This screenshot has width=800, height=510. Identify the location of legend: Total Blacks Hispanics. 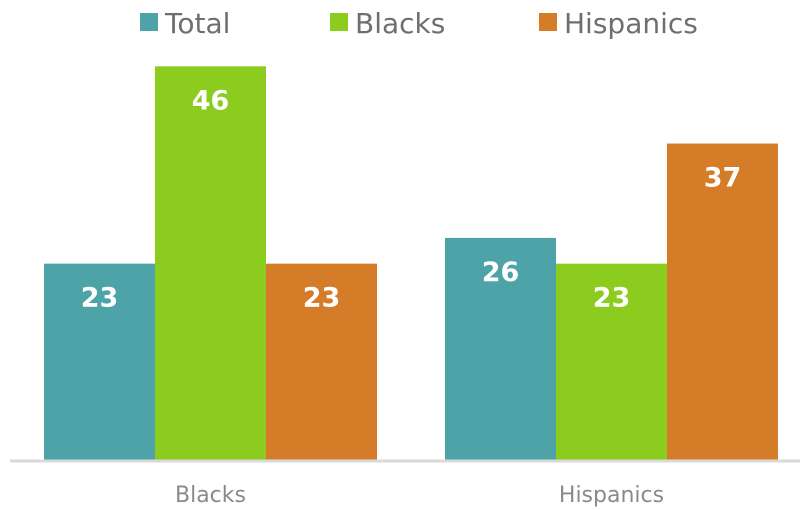
(419, 23).